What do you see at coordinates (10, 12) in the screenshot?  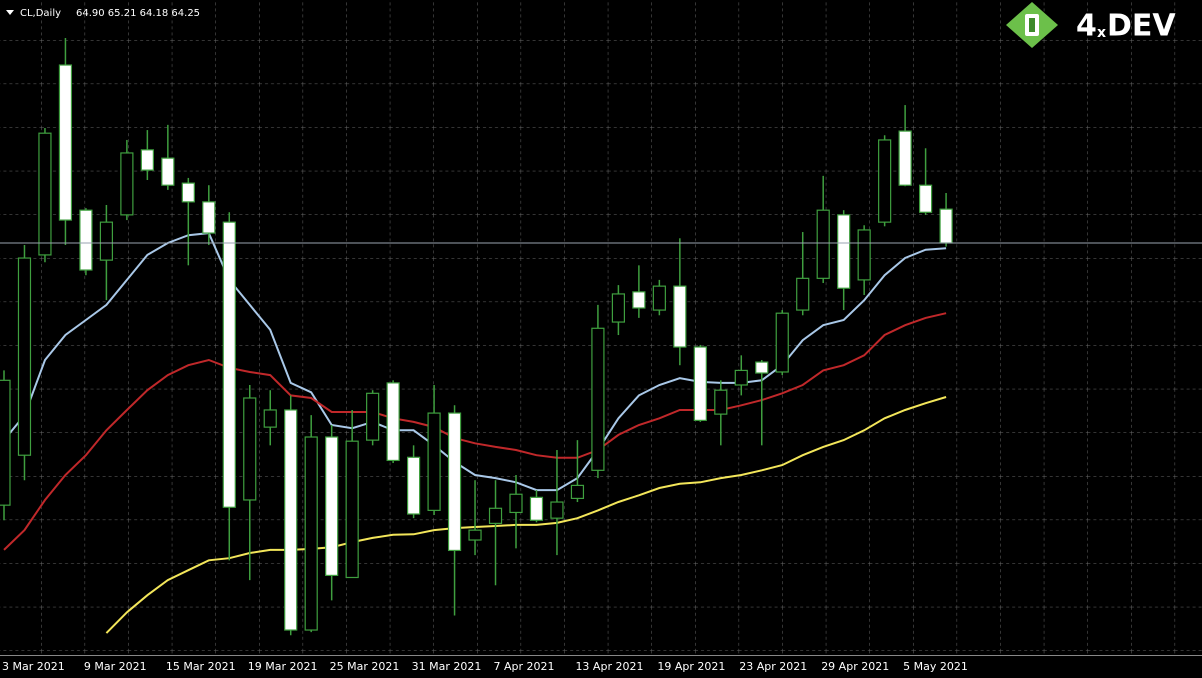 I see `menu-triangle` at bounding box center [10, 12].